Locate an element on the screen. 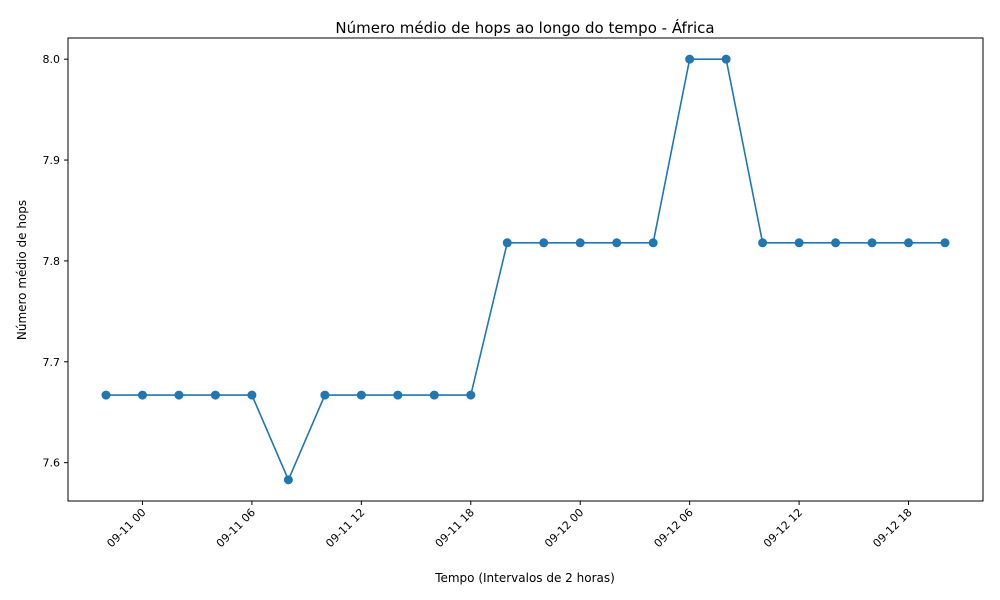 The height and width of the screenshot is (600, 1000). x-tick-label: 09-11 12 is located at coordinates (345, 528).